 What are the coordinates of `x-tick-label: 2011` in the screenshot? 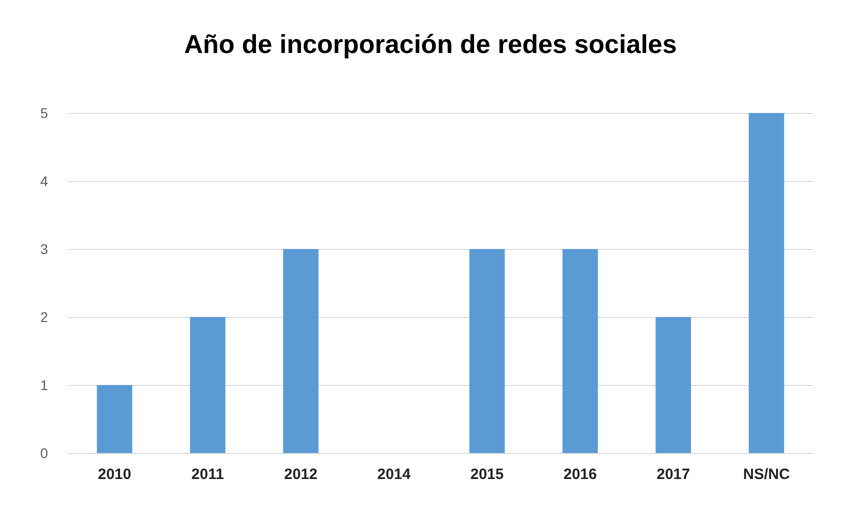 It's located at (207, 474).